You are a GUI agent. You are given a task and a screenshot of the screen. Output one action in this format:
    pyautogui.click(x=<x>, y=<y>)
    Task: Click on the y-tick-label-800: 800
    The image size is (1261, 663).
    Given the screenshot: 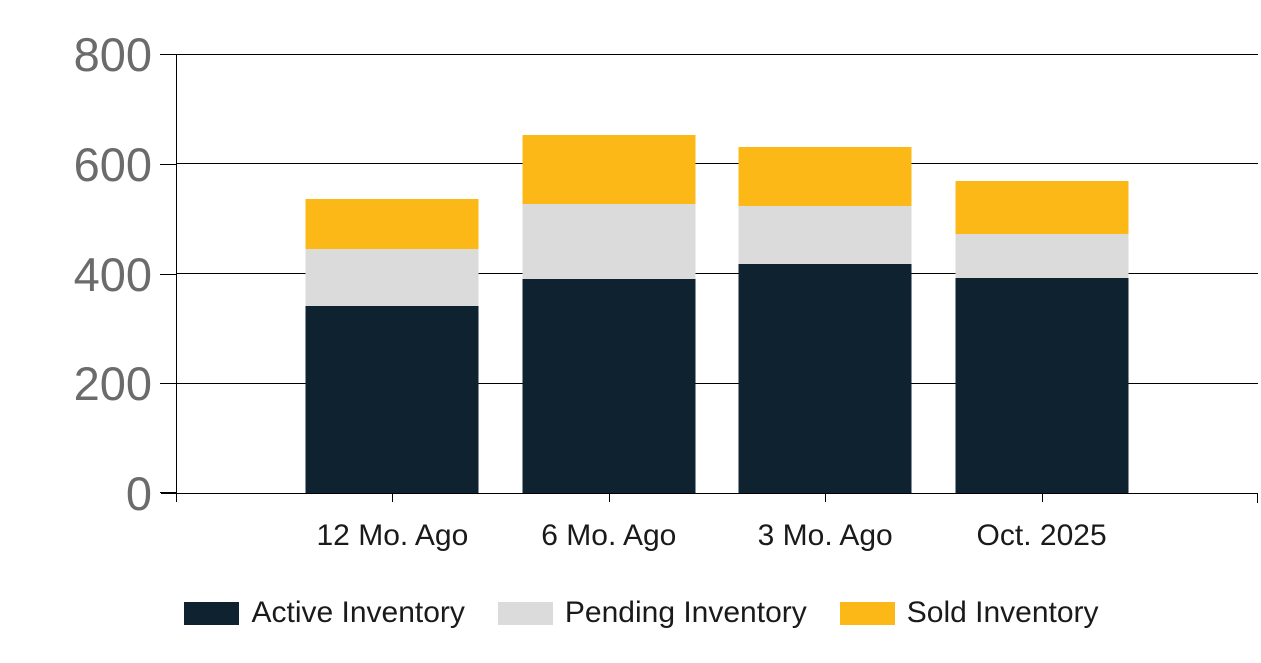 What is the action you would take?
    pyautogui.click(x=112, y=54)
    